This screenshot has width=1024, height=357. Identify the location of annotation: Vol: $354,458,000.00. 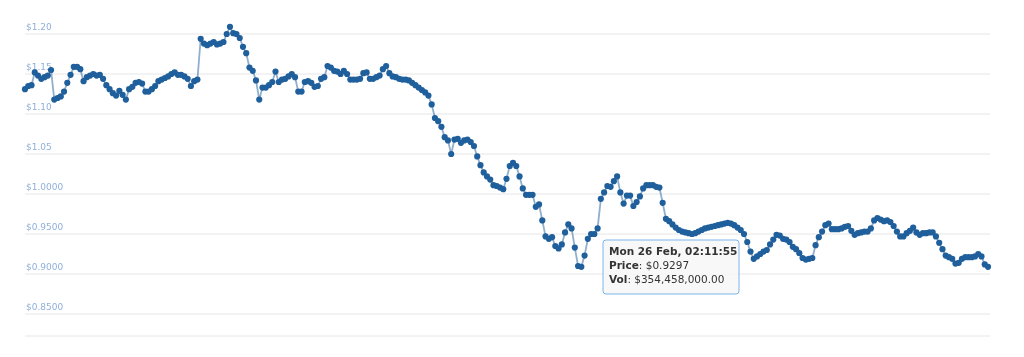
(667, 279).